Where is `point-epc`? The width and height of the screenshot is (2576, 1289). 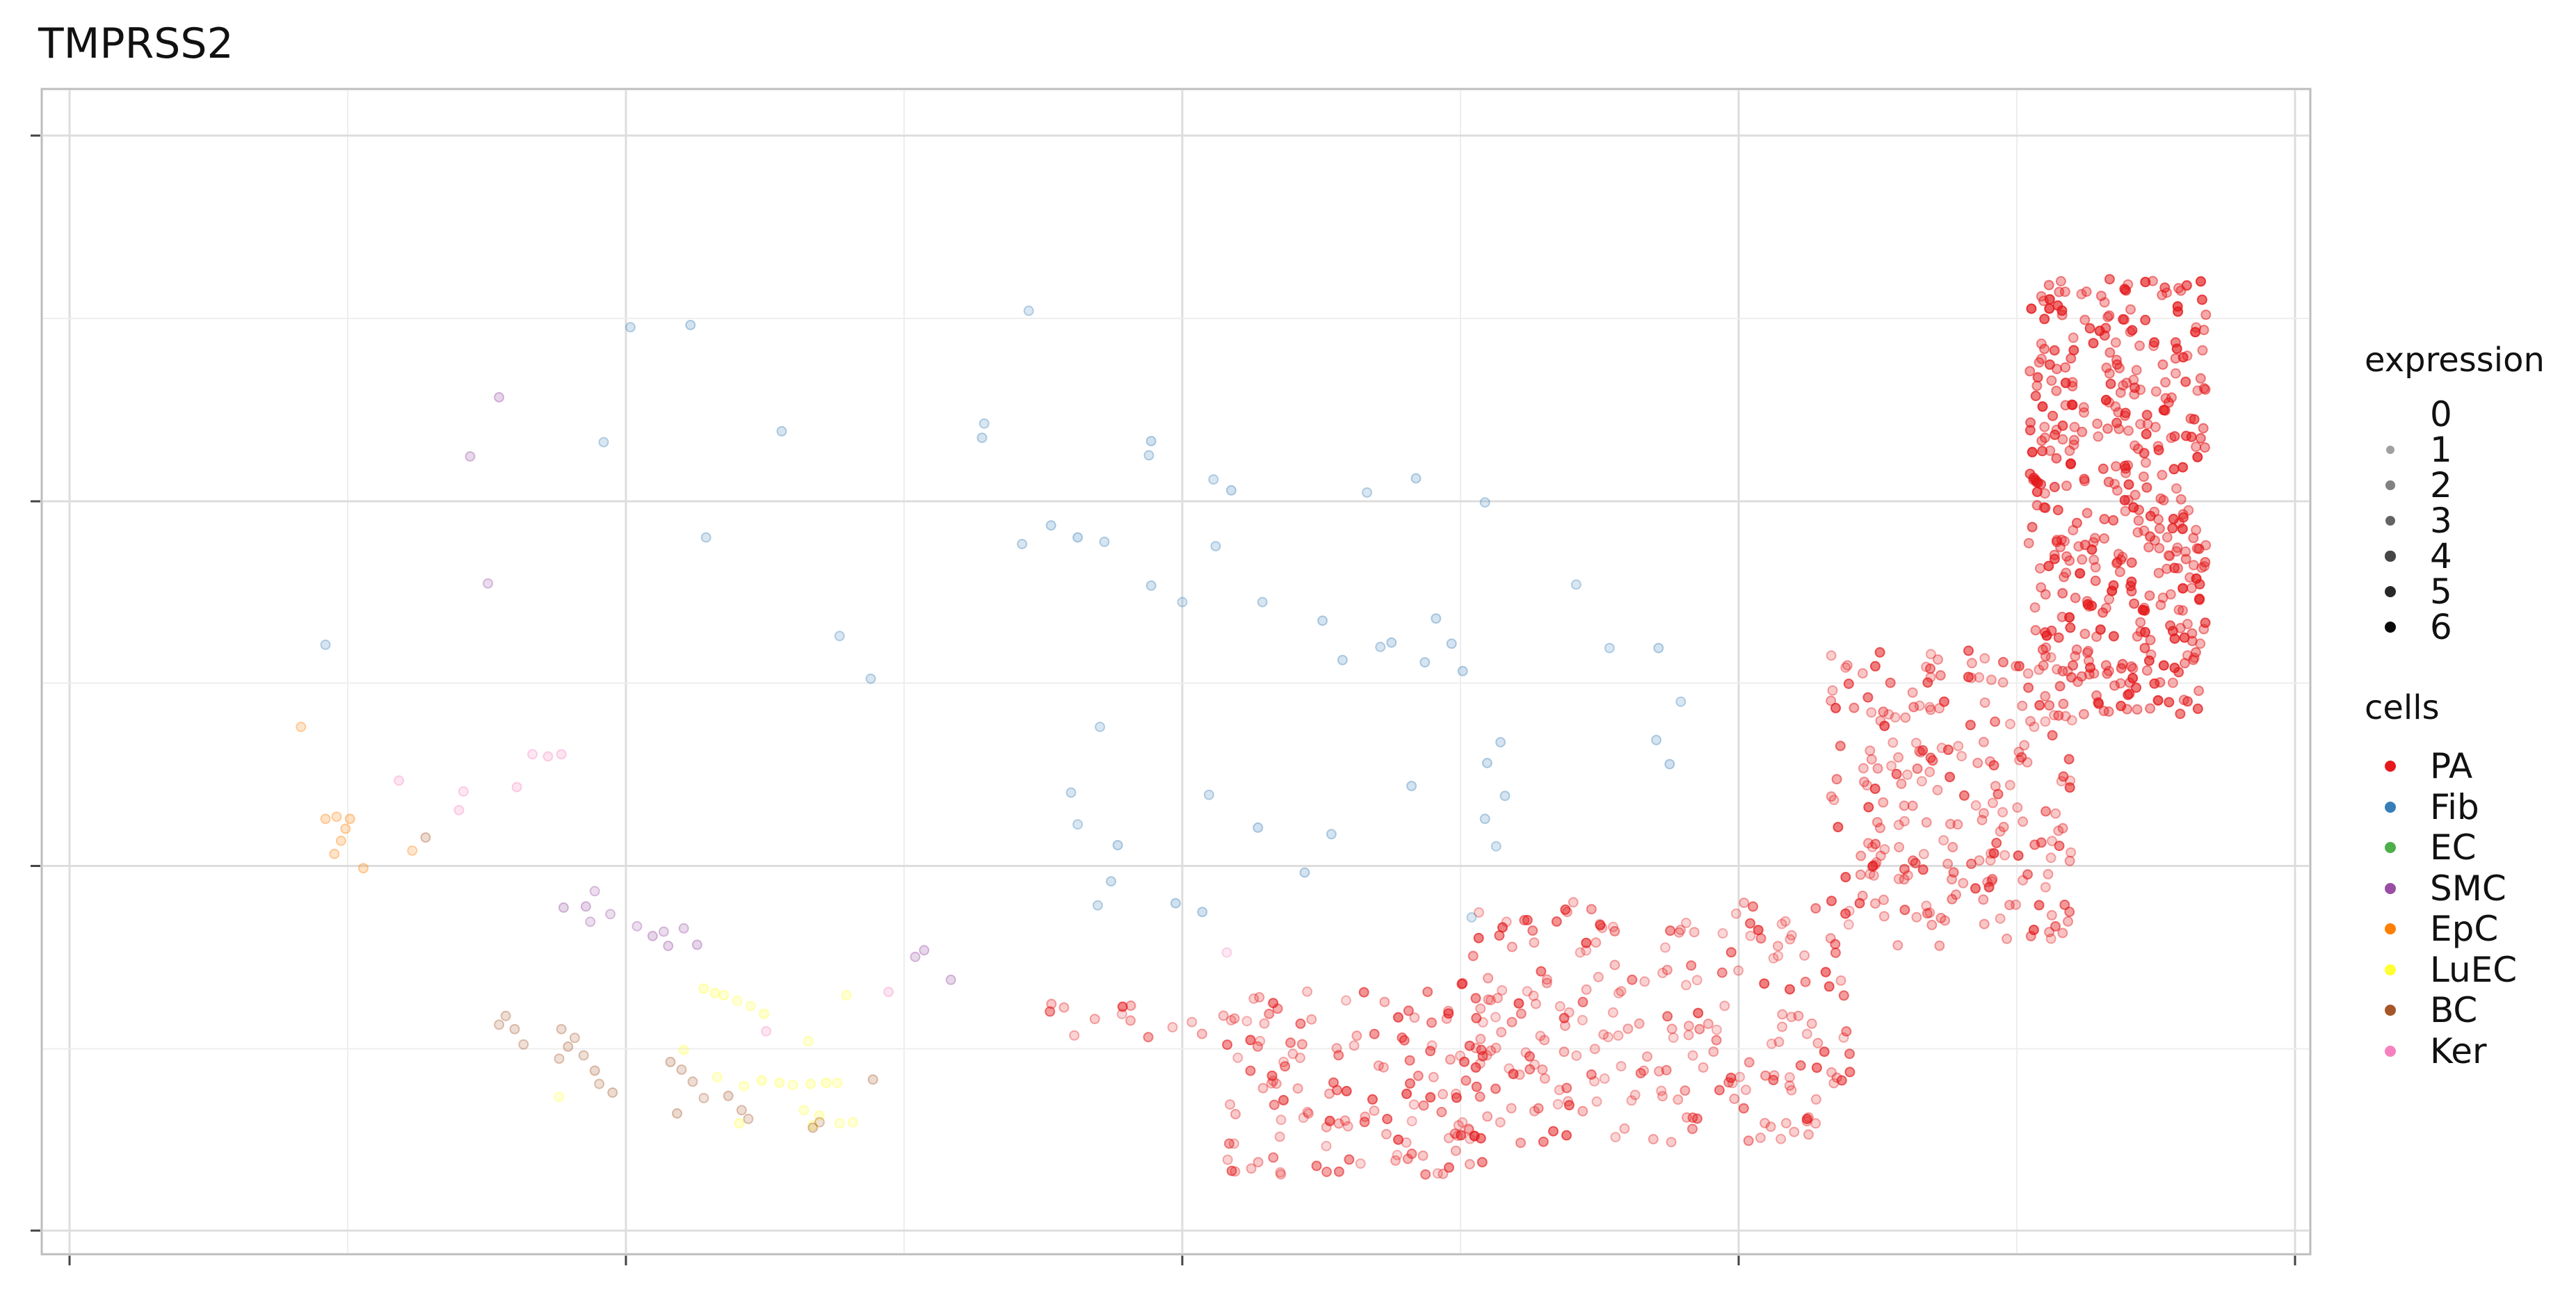 point-epc is located at coordinates (412, 850).